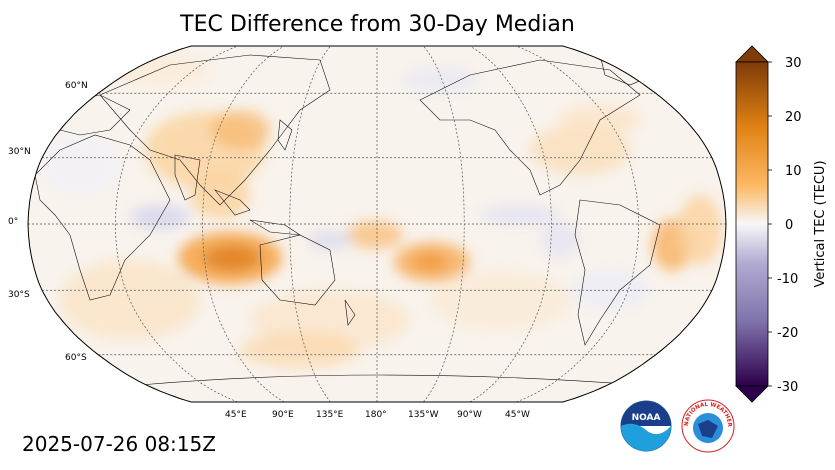  I want to click on lon-label-45w: 45°W, so click(517, 415).